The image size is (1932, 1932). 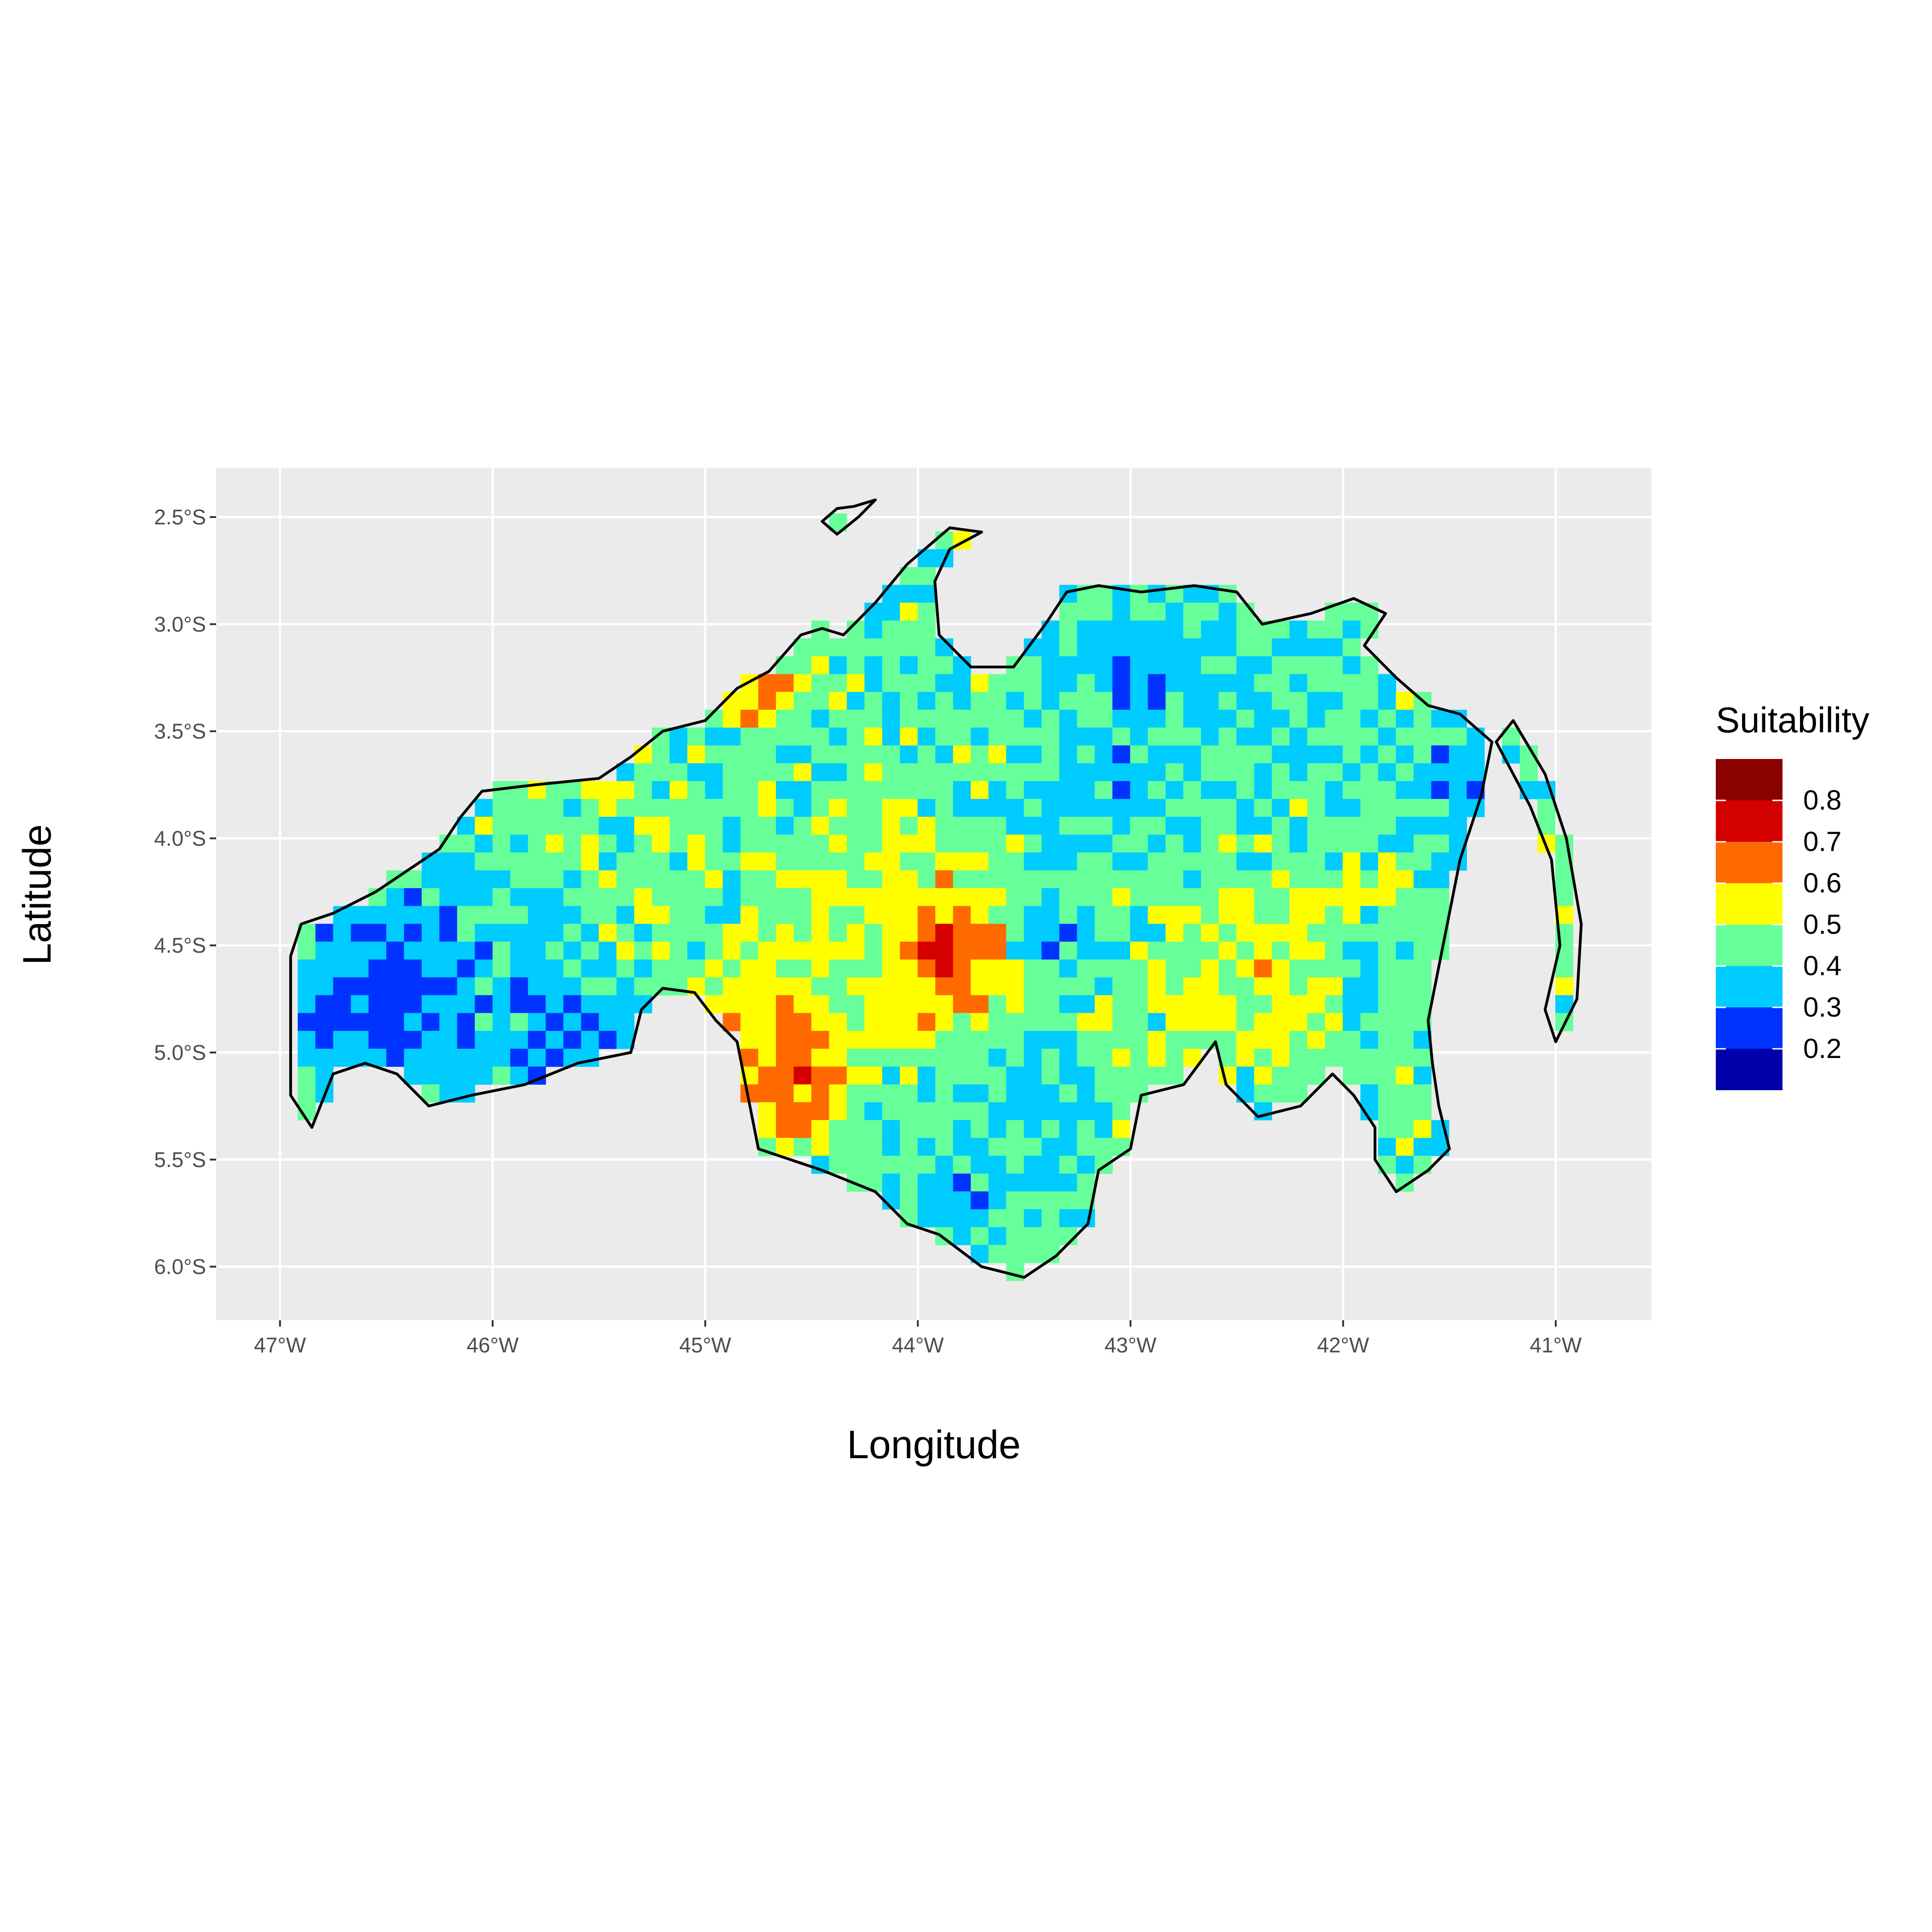 What do you see at coordinates (1822, 965) in the screenshot?
I see `legend-label: 0.4` at bounding box center [1822, 965].